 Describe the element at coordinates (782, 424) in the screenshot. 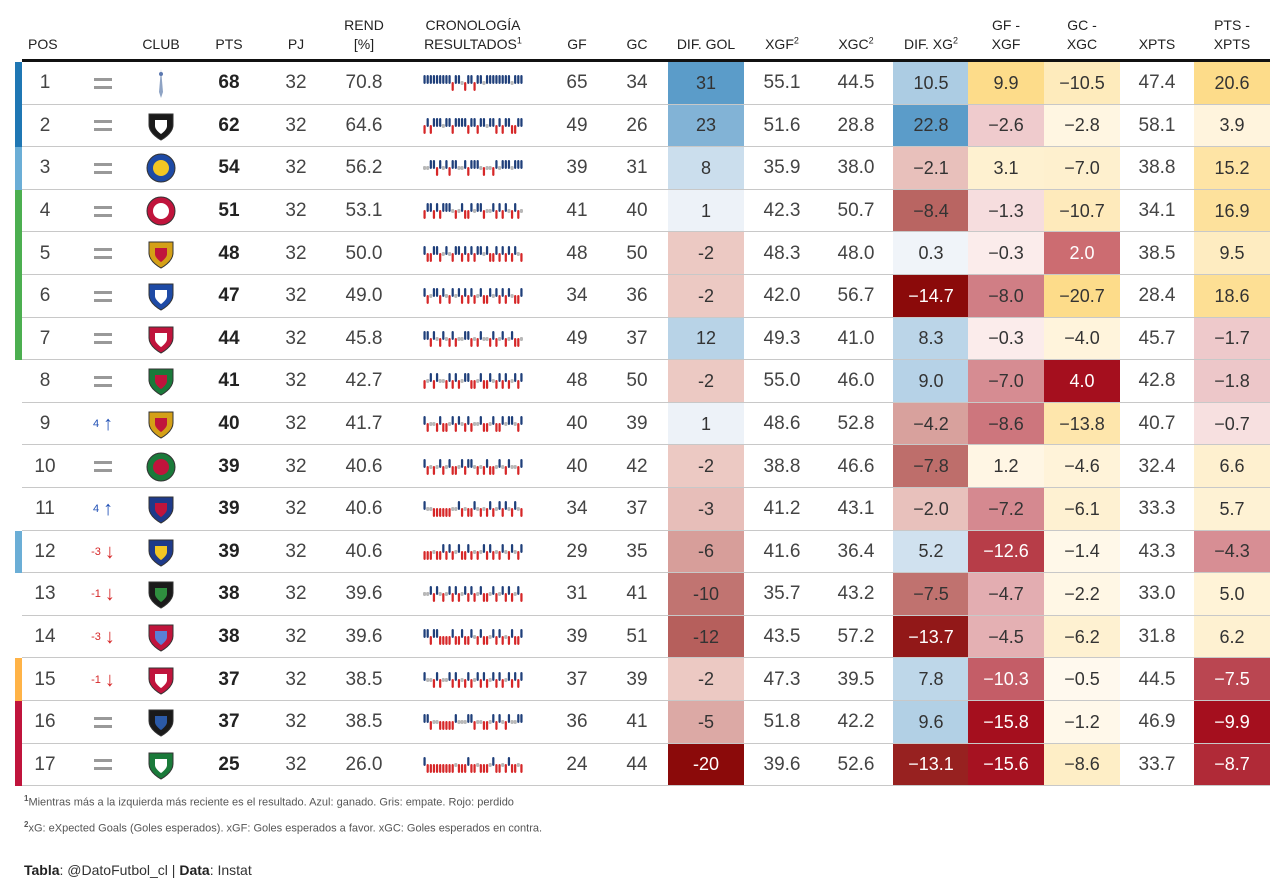

I see `xgf-cell: 48.6` at that location.